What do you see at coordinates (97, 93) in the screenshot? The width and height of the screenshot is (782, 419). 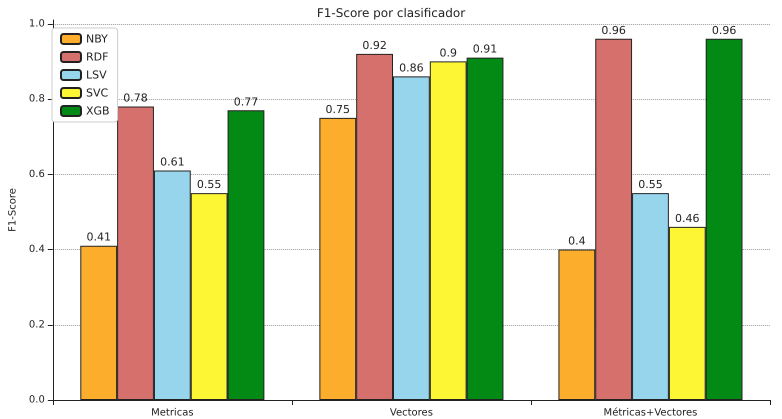 I see `legend-label: SVC` at bounding box center [97, 93].